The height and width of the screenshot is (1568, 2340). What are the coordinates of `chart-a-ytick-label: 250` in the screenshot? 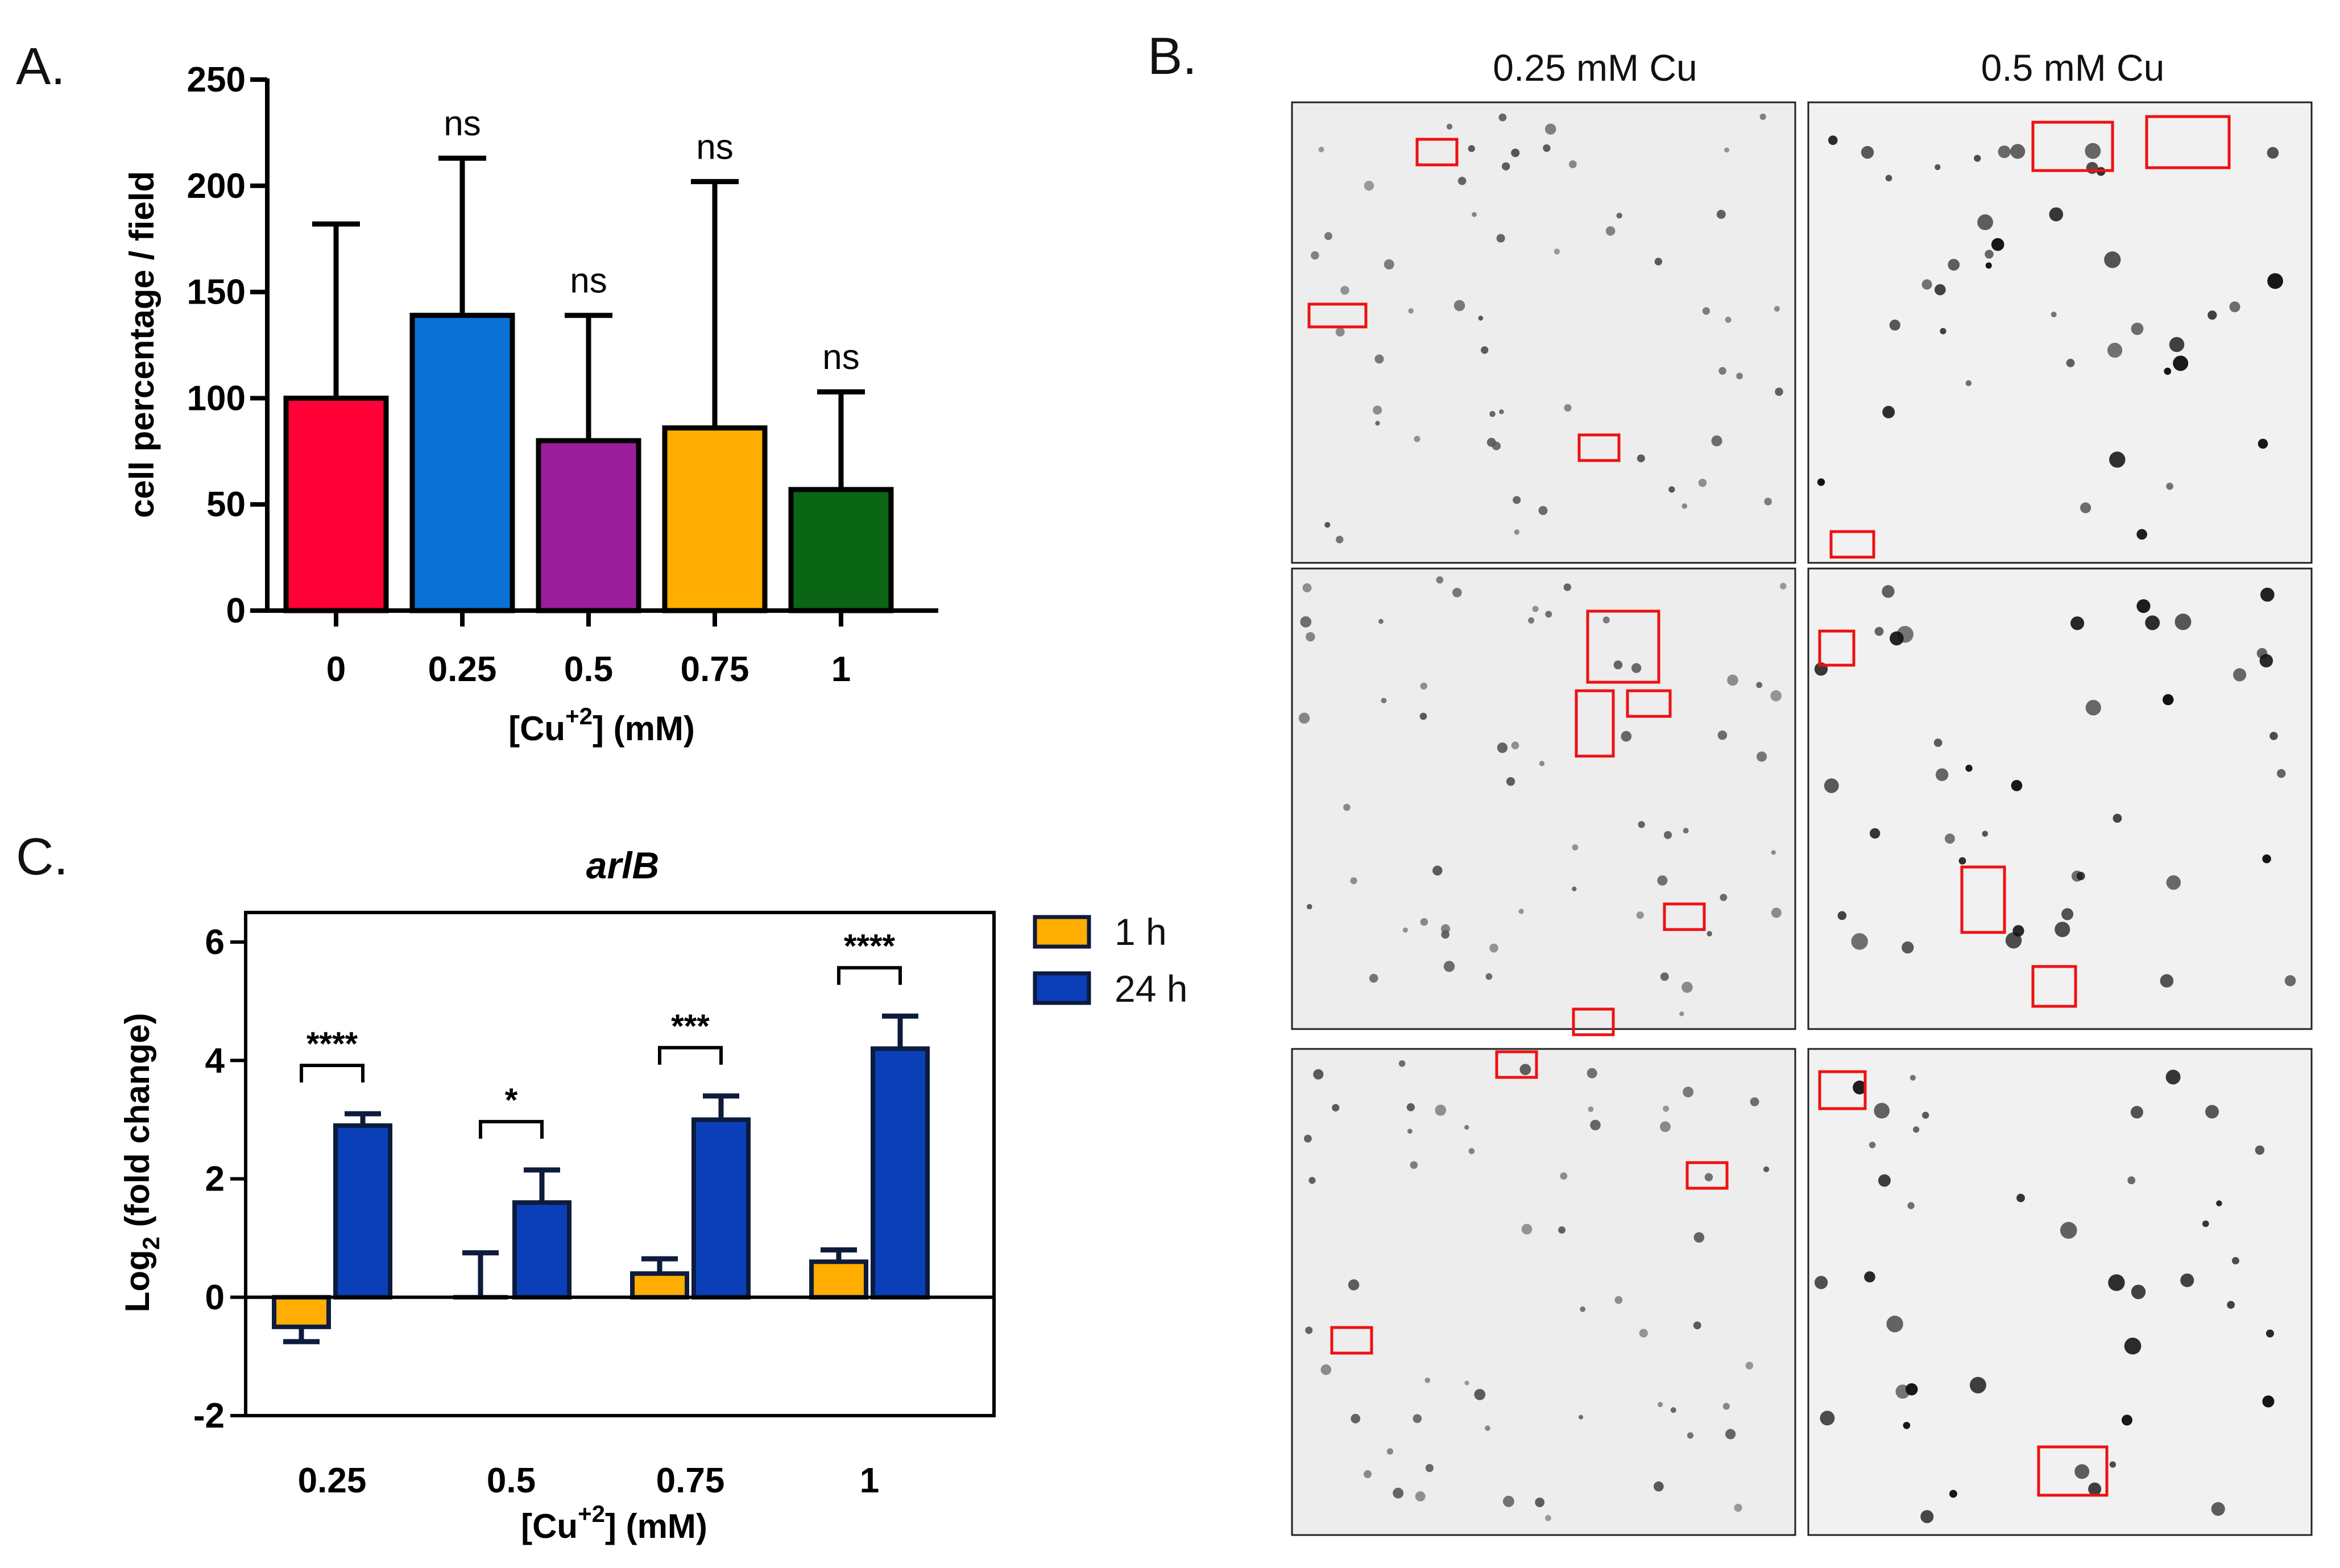 It's located at (216, 79).